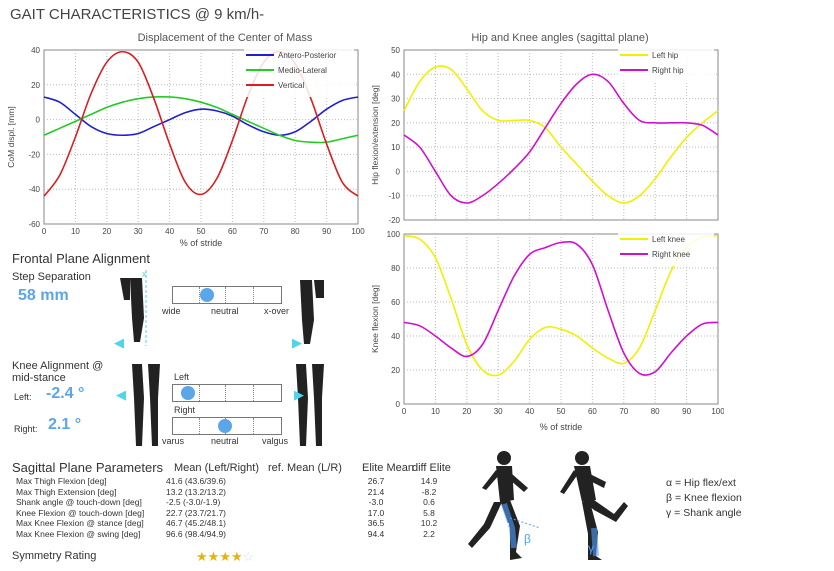 The image size is (834, 571). What do you see at coordinates (225, 311) in the screenshot?
I see `step-scale-neutral: neutral` at bounding box center [225, 311].